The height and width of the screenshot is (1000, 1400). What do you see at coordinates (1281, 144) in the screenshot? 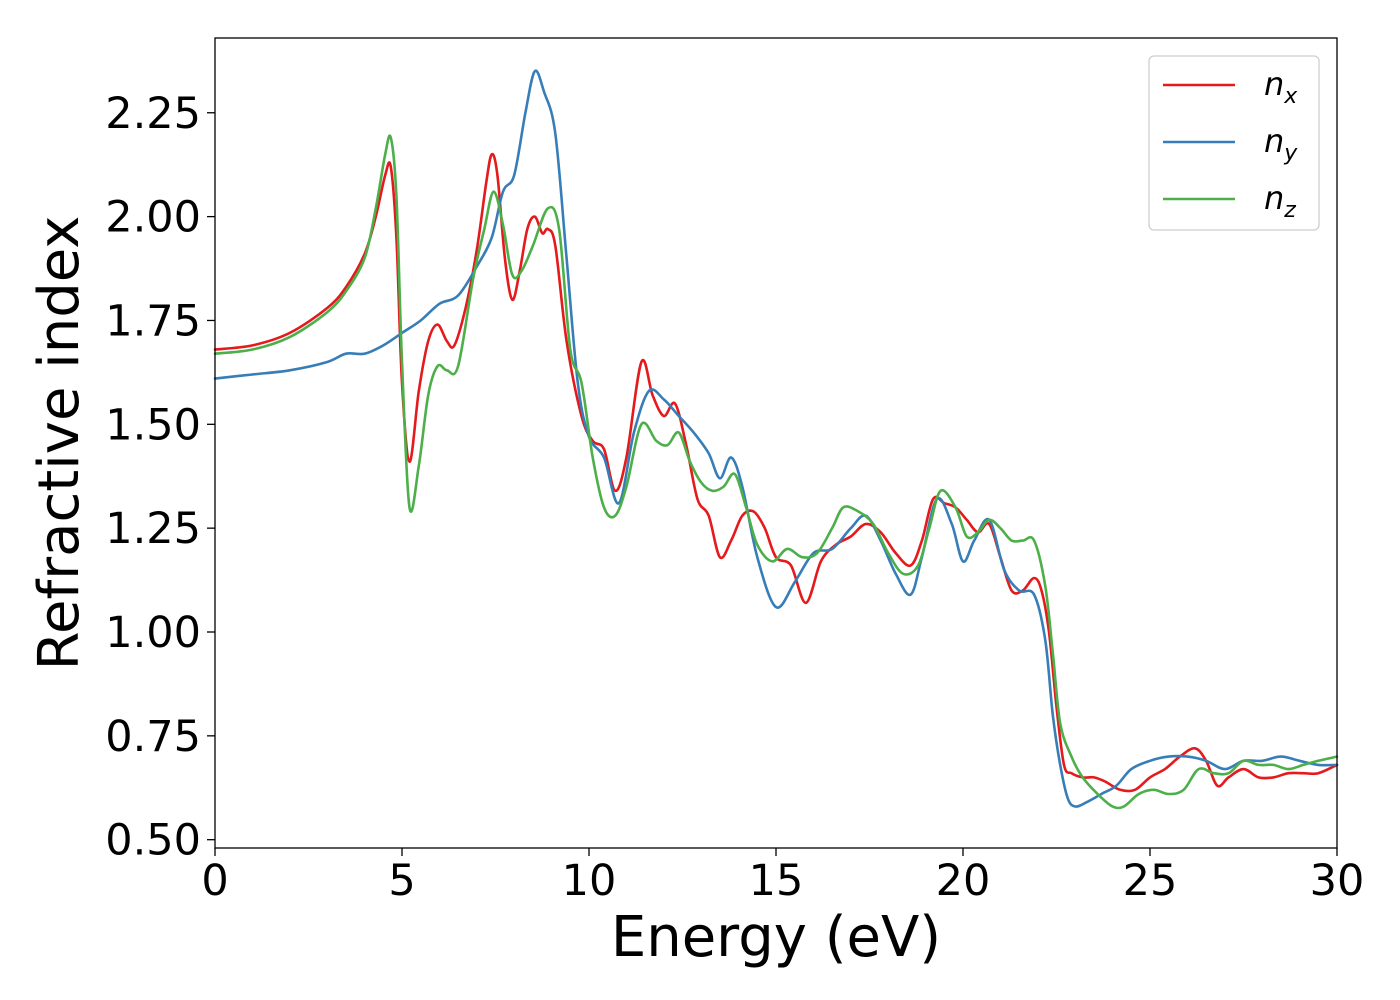
I see `legend-label-y: ny` at bounding box center [1281, 144].